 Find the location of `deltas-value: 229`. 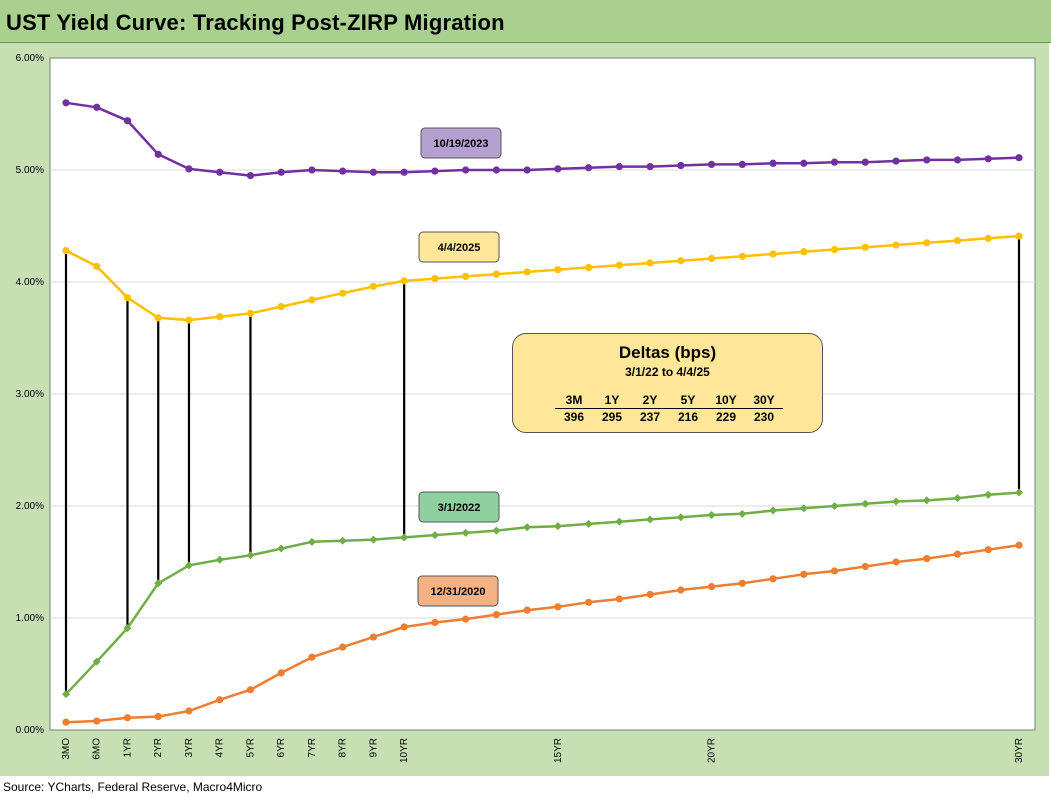

deltas-value: 229 is located at coordinates (726, 417).